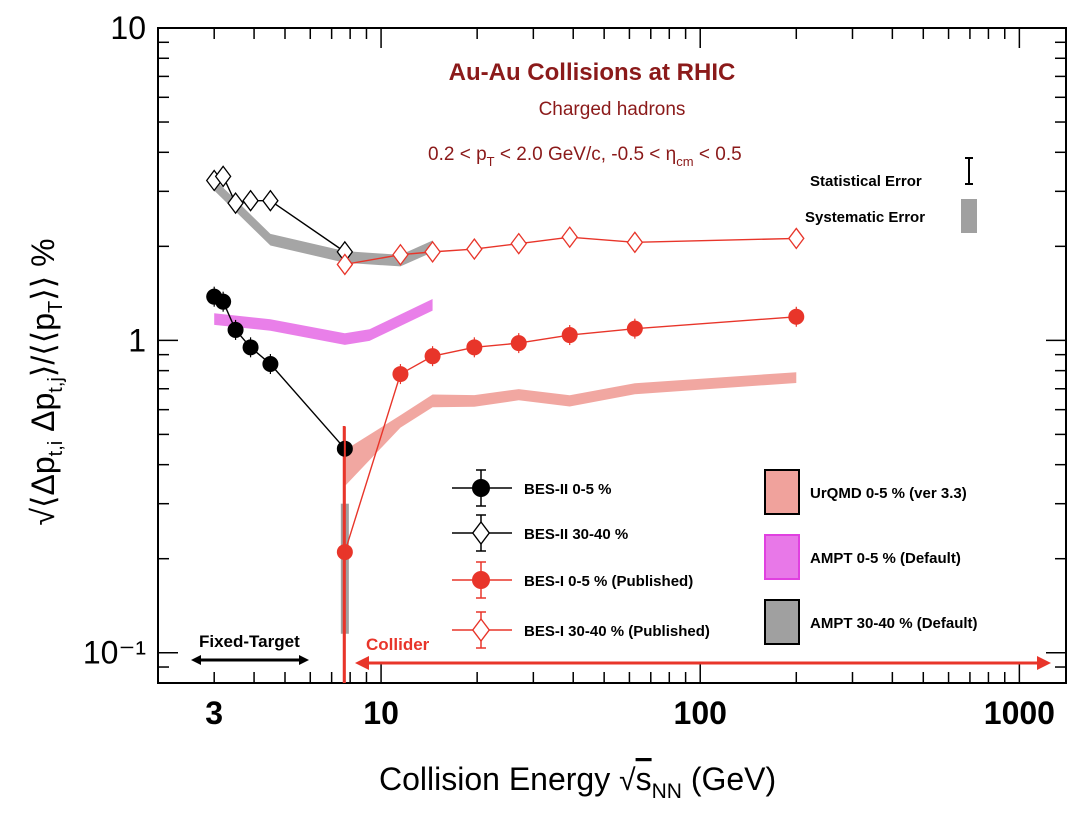 This screenshot has height=816, width=1090. I want to click on y-tick-labels: 10⁻¹ 1 10, so click(114, 340).